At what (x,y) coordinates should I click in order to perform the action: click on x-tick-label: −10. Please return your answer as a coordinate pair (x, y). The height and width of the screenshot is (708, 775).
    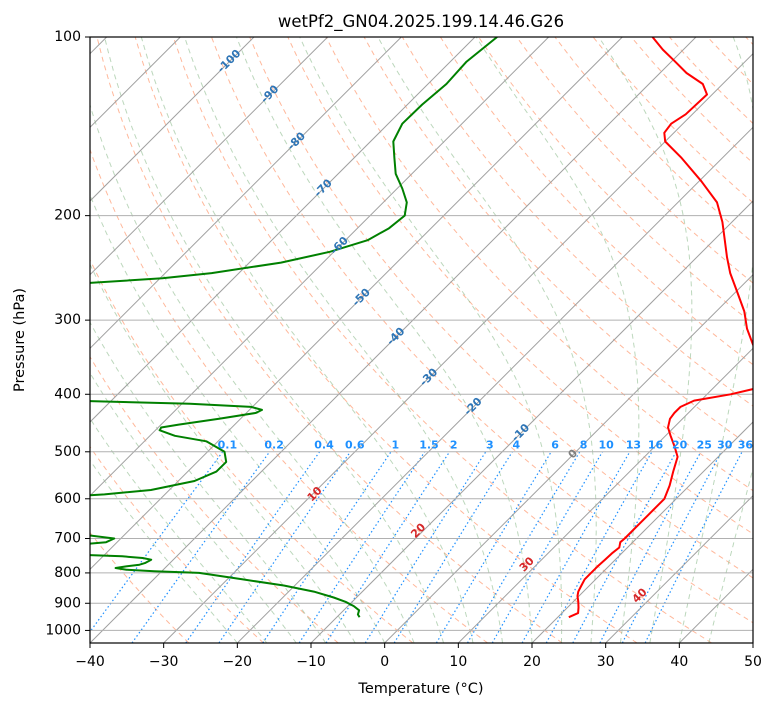
    Looking at the image, I should click on (311, 662).